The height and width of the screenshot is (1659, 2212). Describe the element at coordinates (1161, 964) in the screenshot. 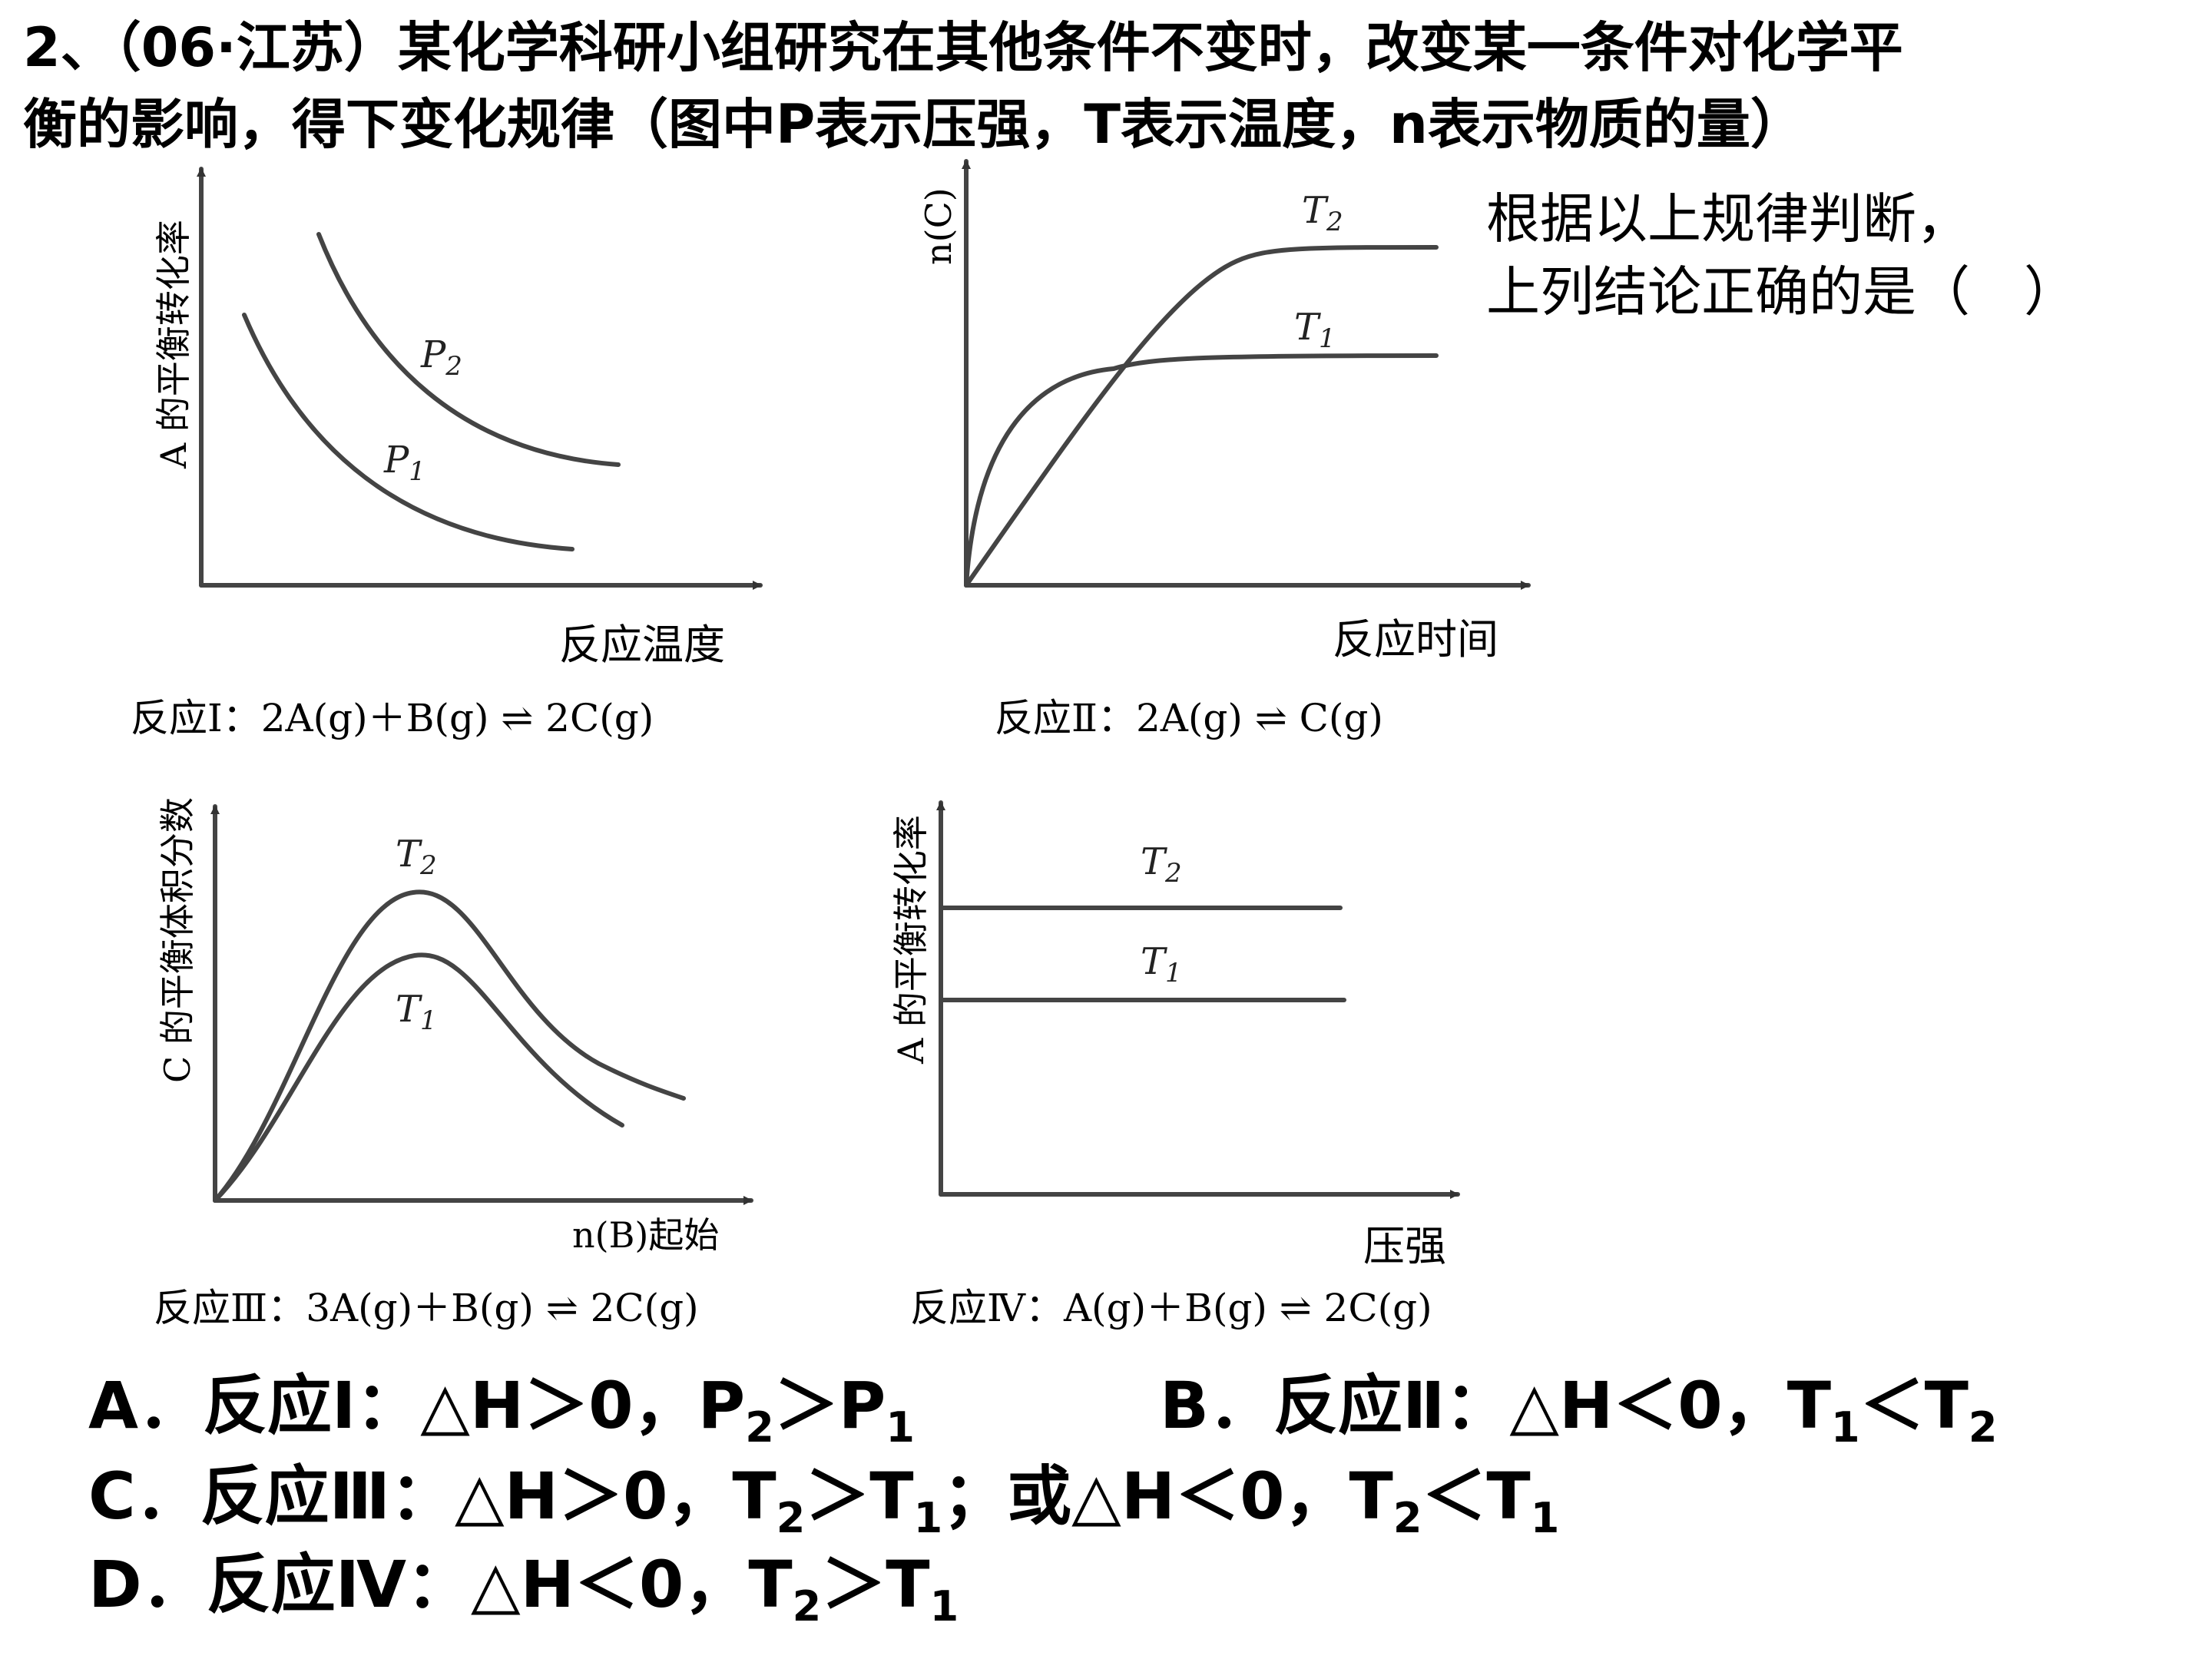

I see `graph4-label-bot: T1` at that location.